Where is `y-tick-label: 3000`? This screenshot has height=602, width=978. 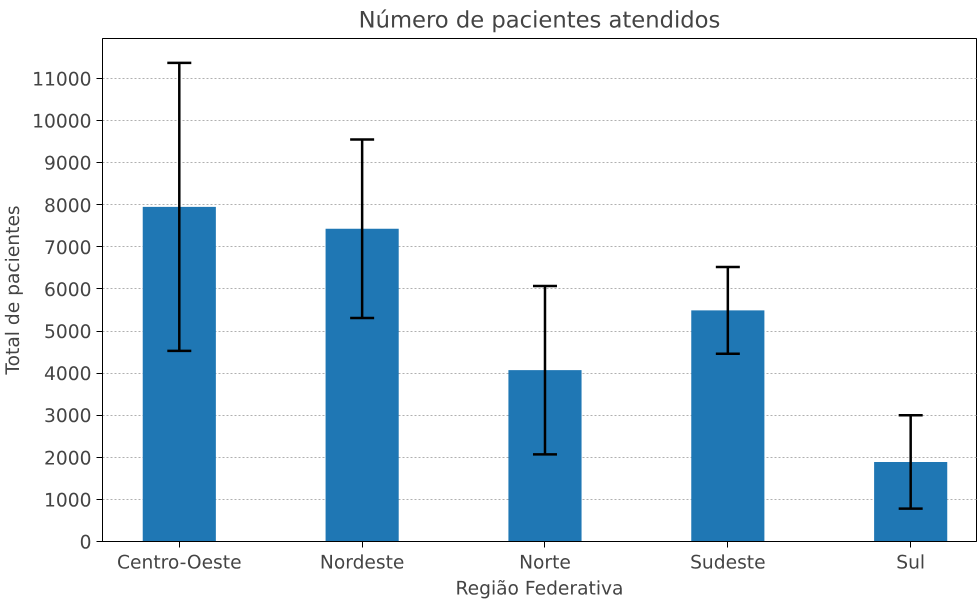 y-tick-label: 3000 is located at coordinates (68, 417).